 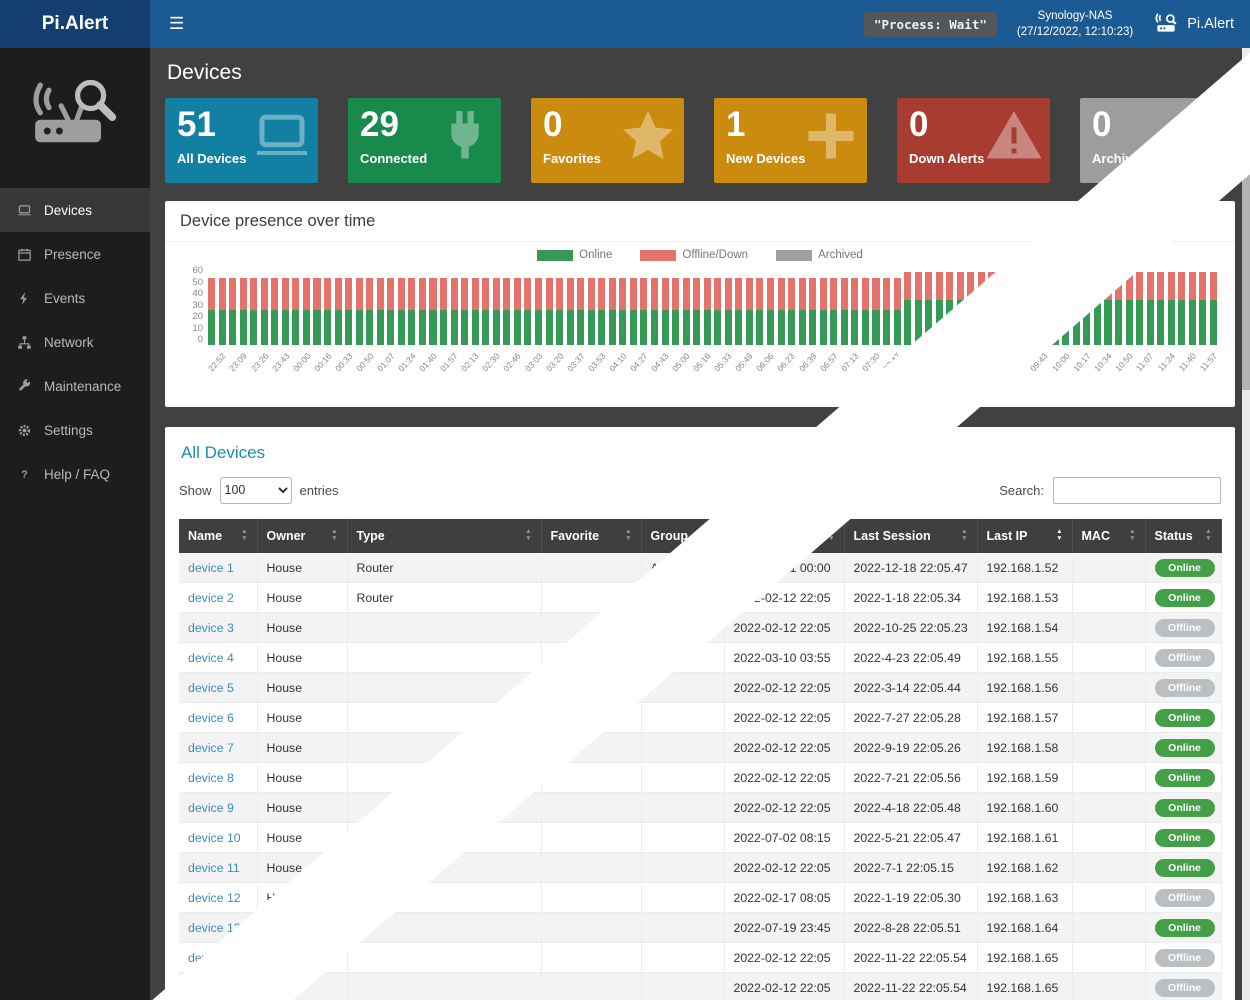 What do you see at coordinates (955, 362) in the screenshot?
I see `x-axis-label: 08:36` at bounding box center [955, 362].